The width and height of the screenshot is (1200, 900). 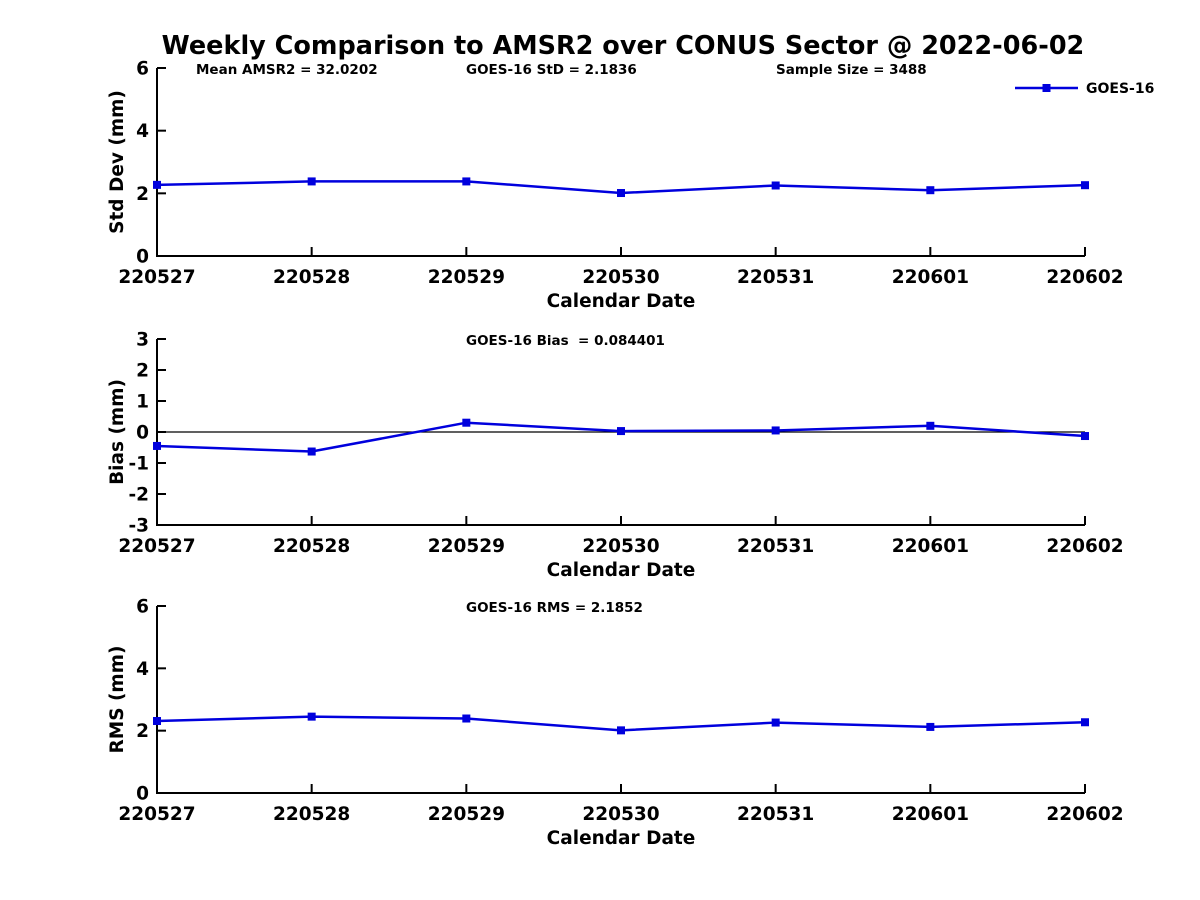 I want to click on legend-marker, so click(x=1046, y=88).